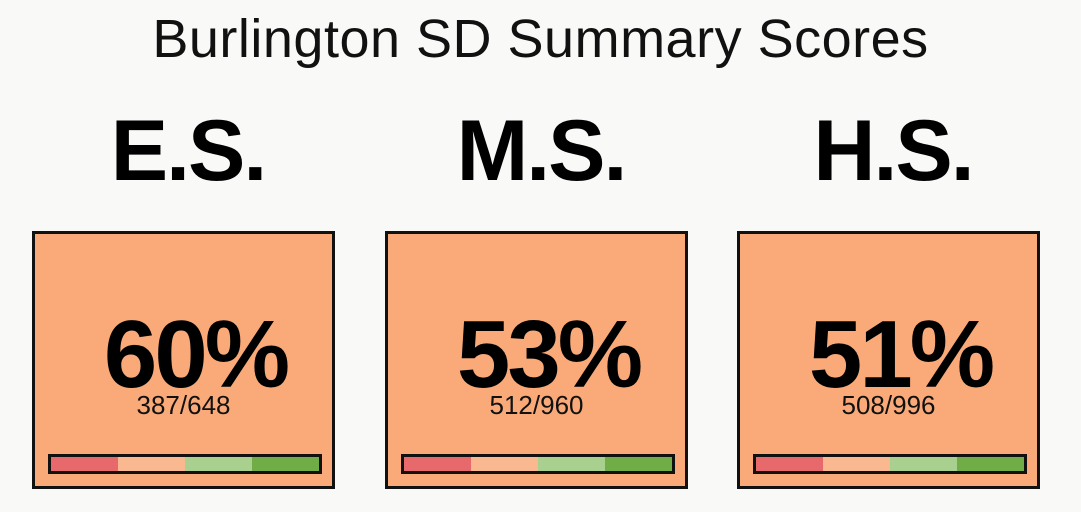 The image size is (1081, 512). I want to click on fraction: 508/996, so click(888, 405).